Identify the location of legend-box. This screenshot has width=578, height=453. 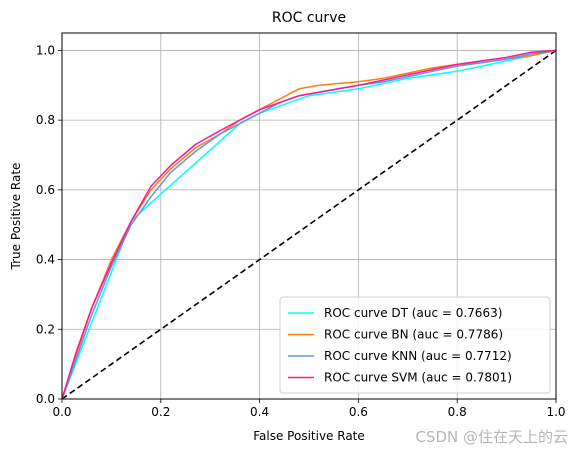
(415, 345).